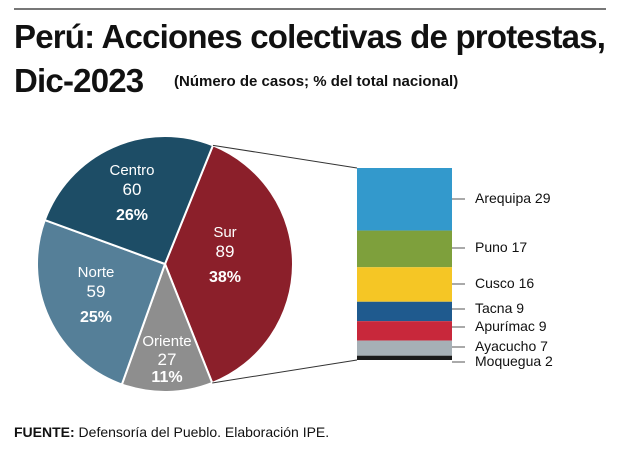 The width and height of the screenshot is (620, 464). I want to click on bar-segment-apurímac, so click(404, 331).